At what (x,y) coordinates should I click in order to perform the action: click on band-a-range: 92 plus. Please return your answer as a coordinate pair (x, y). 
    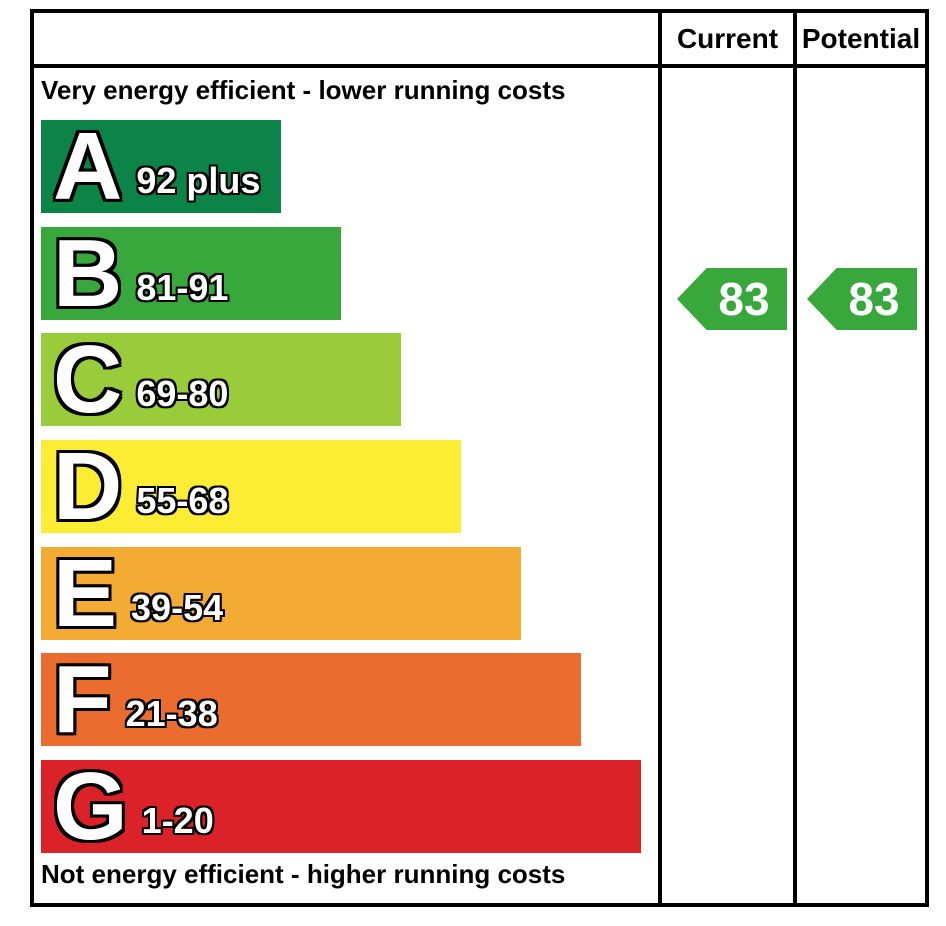
    Looking at the image, I should click on (198, 180).